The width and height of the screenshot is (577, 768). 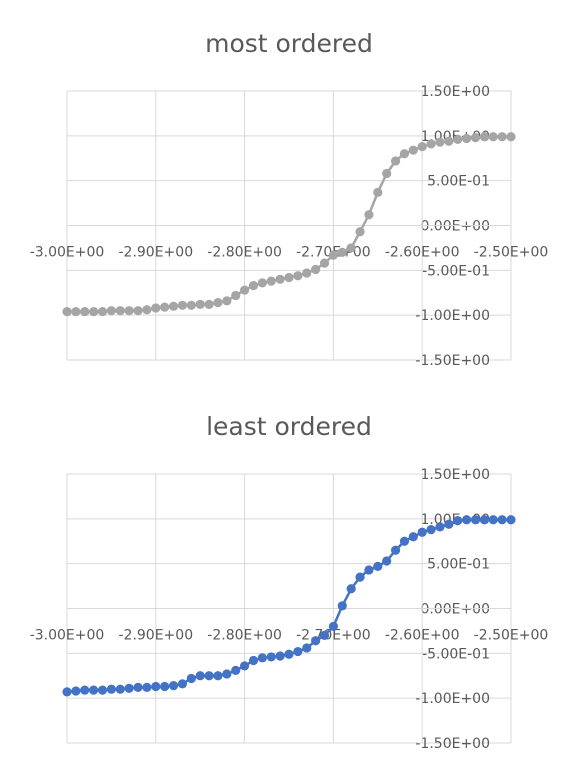 I want to click on least-ordered-y-tick-label: -1.00E+00, so click(x=452, y=699).